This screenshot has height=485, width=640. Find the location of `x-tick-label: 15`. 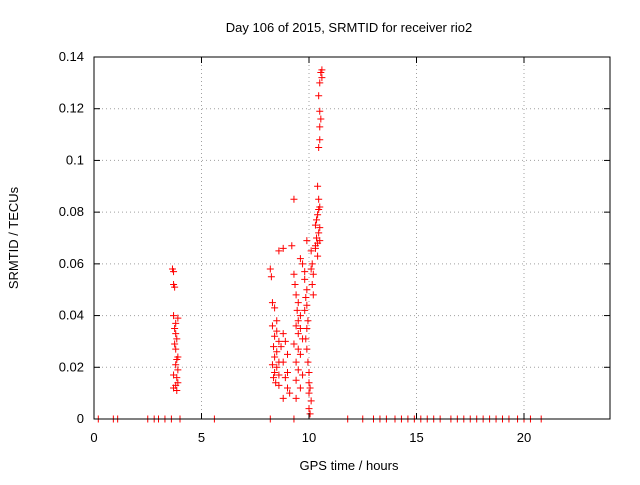

x-tick-label: 15 is located at coordinates (416, 437).